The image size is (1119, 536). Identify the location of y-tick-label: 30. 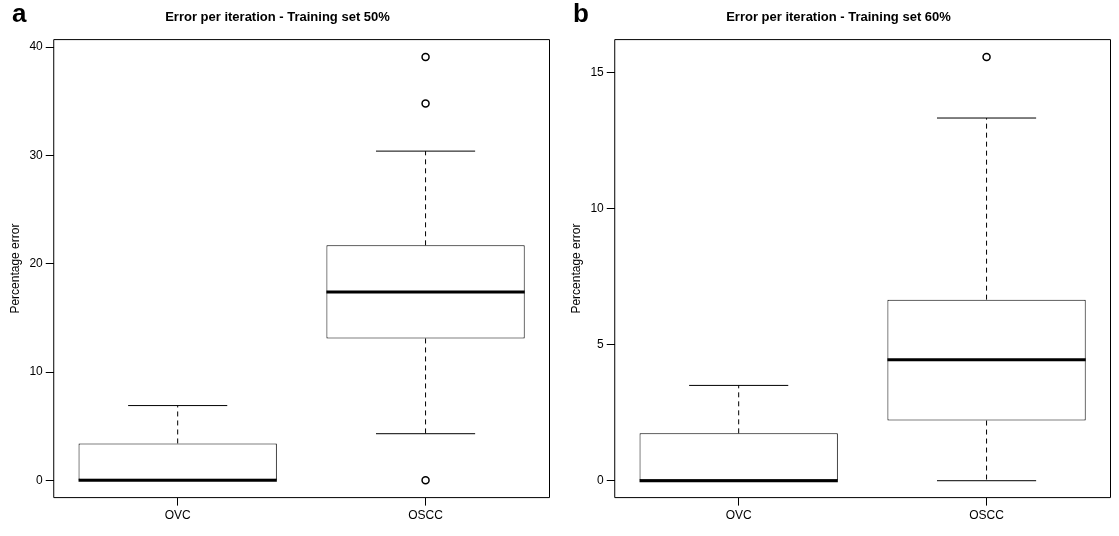
(36, 154).